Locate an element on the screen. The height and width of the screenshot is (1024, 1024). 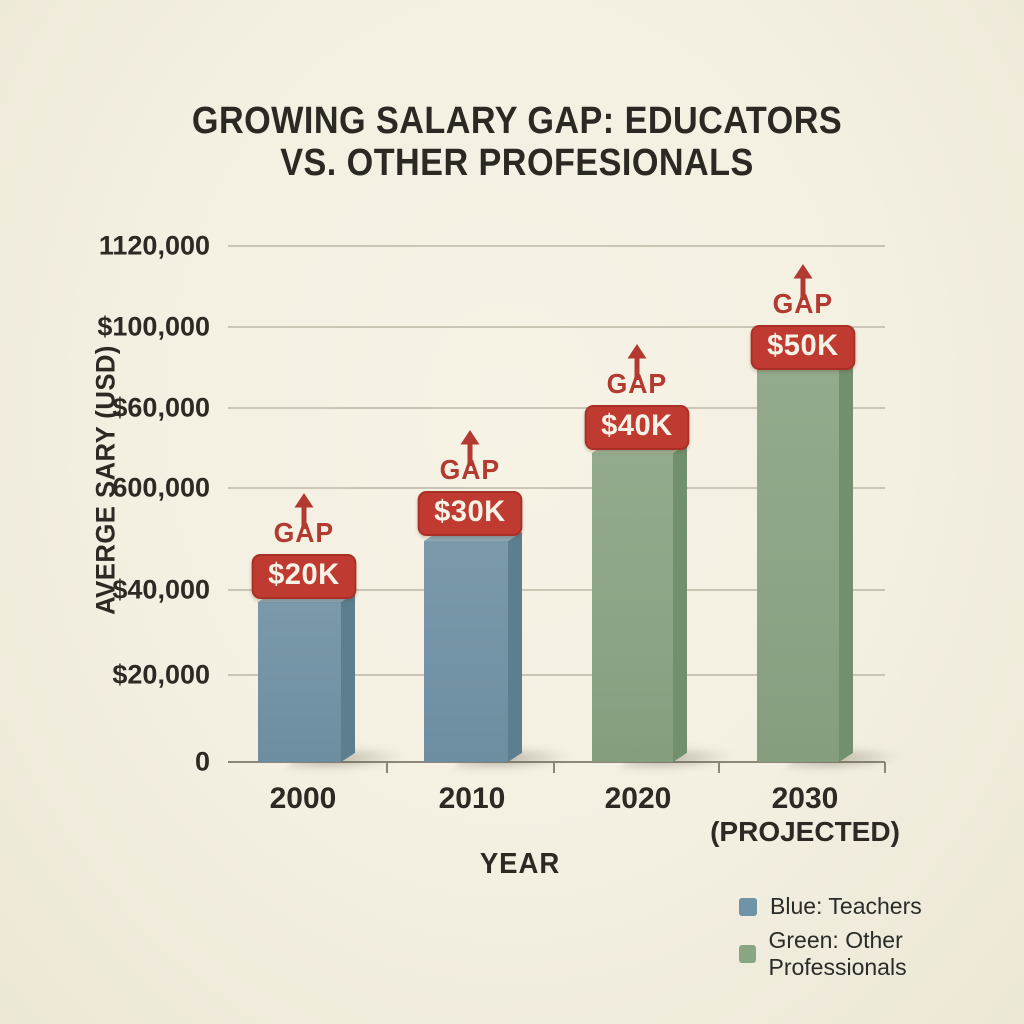
legend-item-professionals: Green: Other Professionals is located at coordinates (881, 954).